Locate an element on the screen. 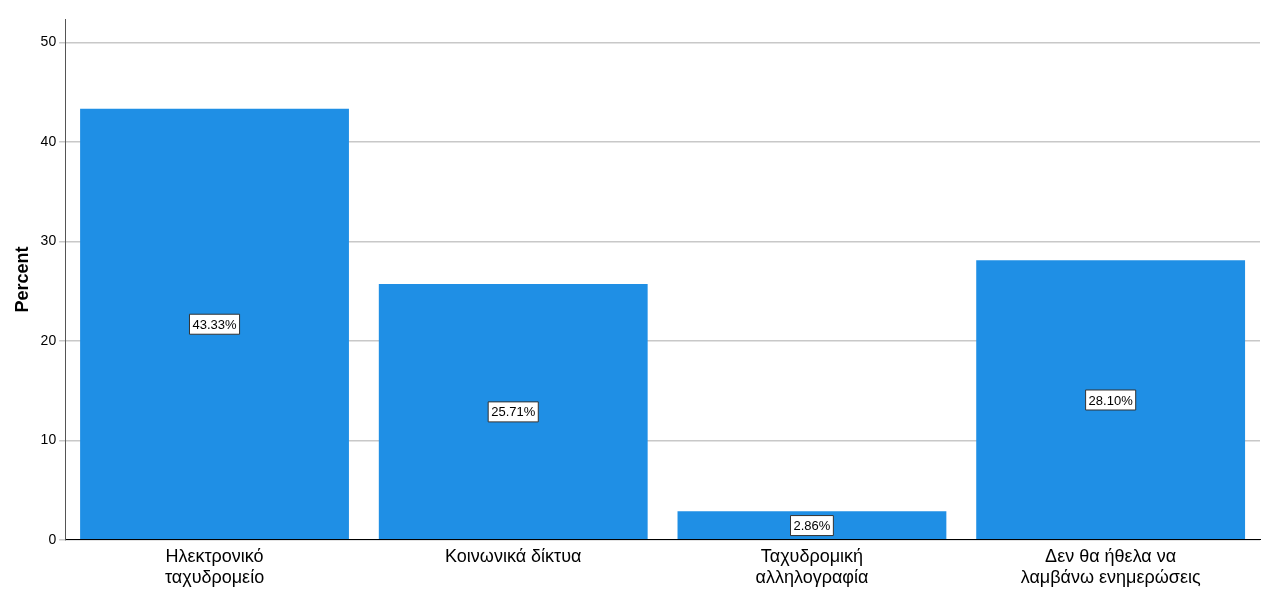 The height and width of the screenshot is (603, 1272). data-label: 25.71% is located at coordinates (513, 412).